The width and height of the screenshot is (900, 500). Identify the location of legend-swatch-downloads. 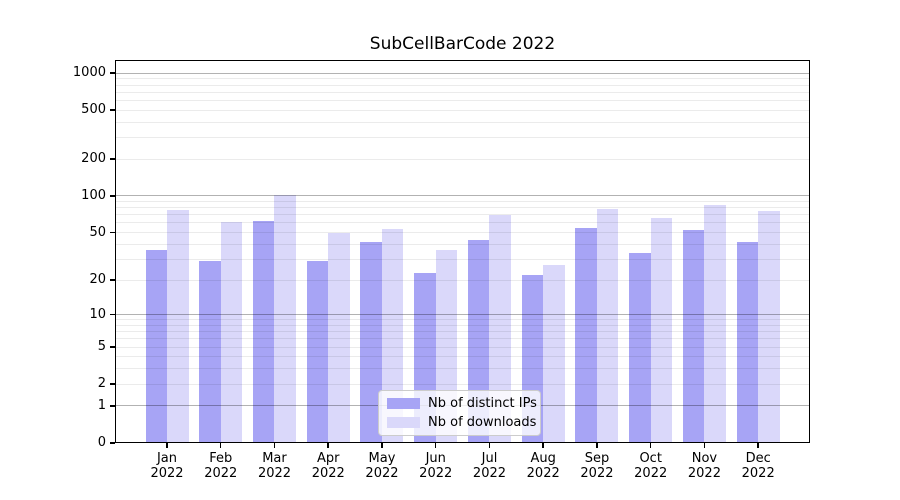
(403, 422).